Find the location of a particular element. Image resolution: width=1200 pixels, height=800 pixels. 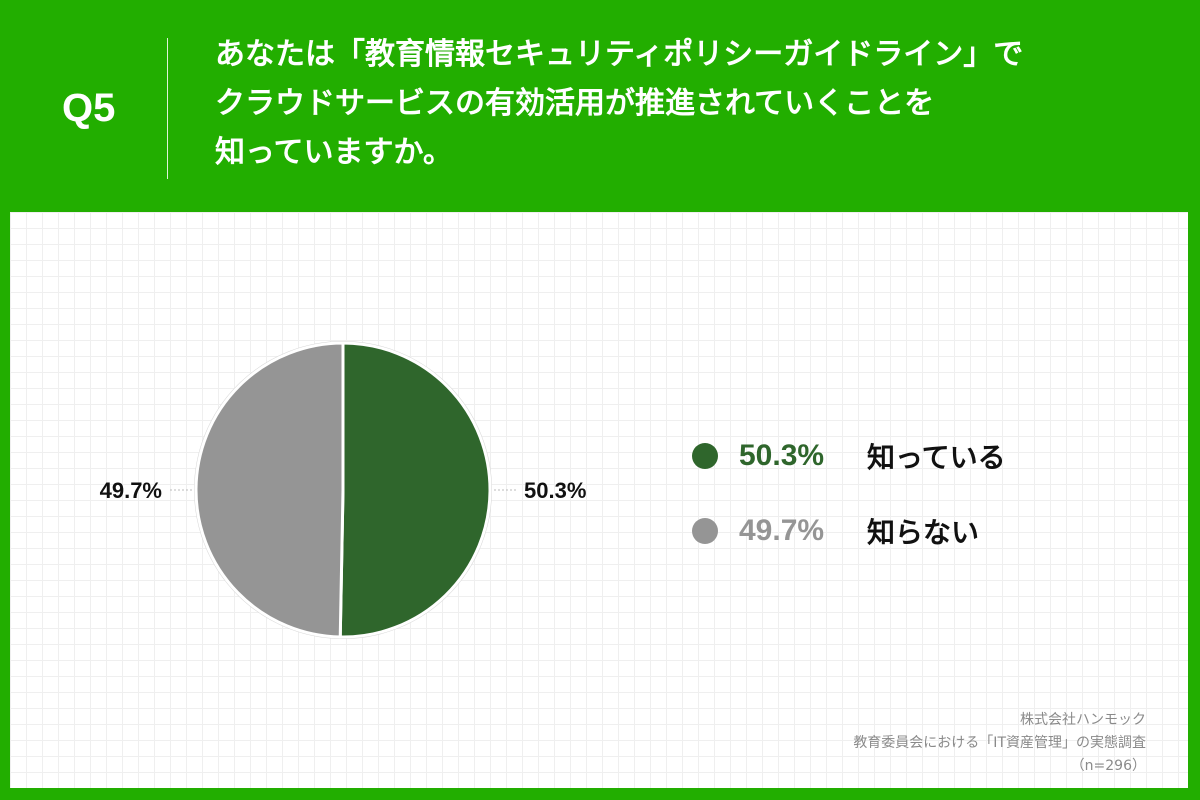

legend-item-known: 50.3% 知っている is located at coordinates (849, 456).